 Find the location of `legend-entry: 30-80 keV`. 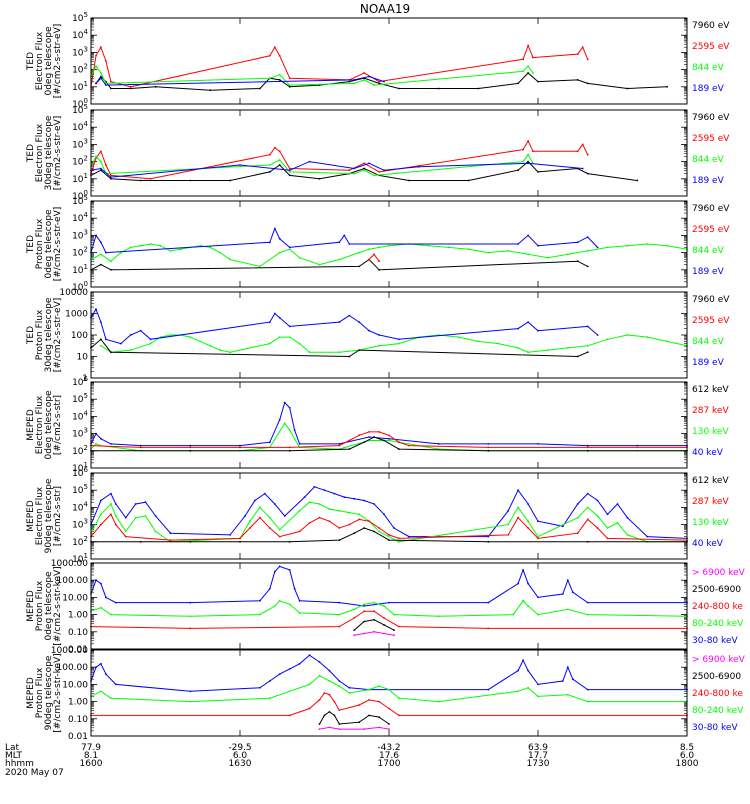

legend-entry: 30-80 keV is located at coordinates (715, 728).